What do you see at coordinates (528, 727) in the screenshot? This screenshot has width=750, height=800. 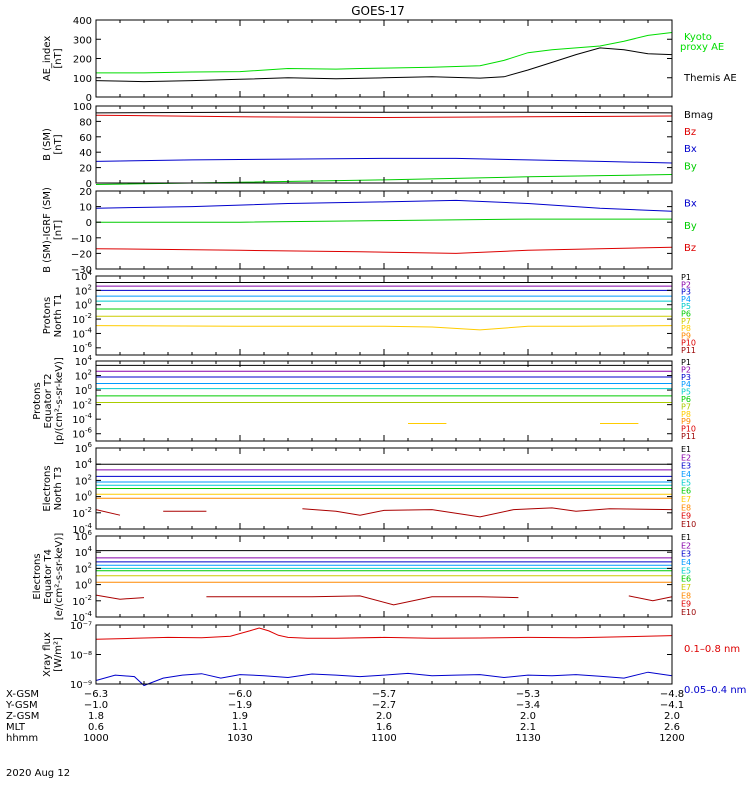 I see `orbit-value: 2.1` at bounding box center [528, 727].